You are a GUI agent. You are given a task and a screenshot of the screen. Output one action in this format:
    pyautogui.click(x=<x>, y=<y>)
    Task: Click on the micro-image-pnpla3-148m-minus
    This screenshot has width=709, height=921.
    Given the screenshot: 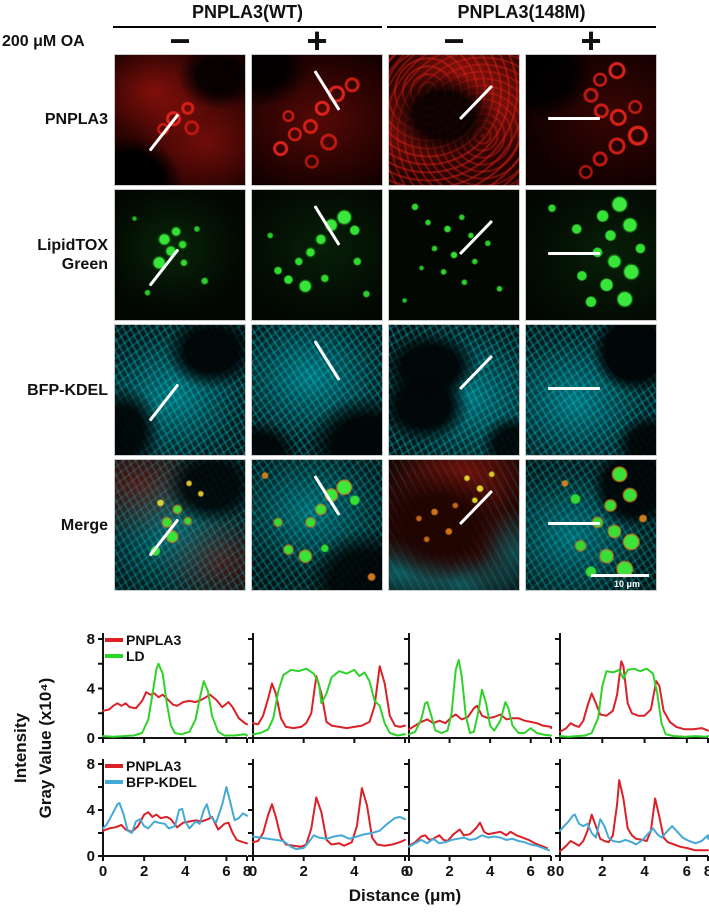 What is the action you would take?
    pyautogui.click(x=454, y=120)
    